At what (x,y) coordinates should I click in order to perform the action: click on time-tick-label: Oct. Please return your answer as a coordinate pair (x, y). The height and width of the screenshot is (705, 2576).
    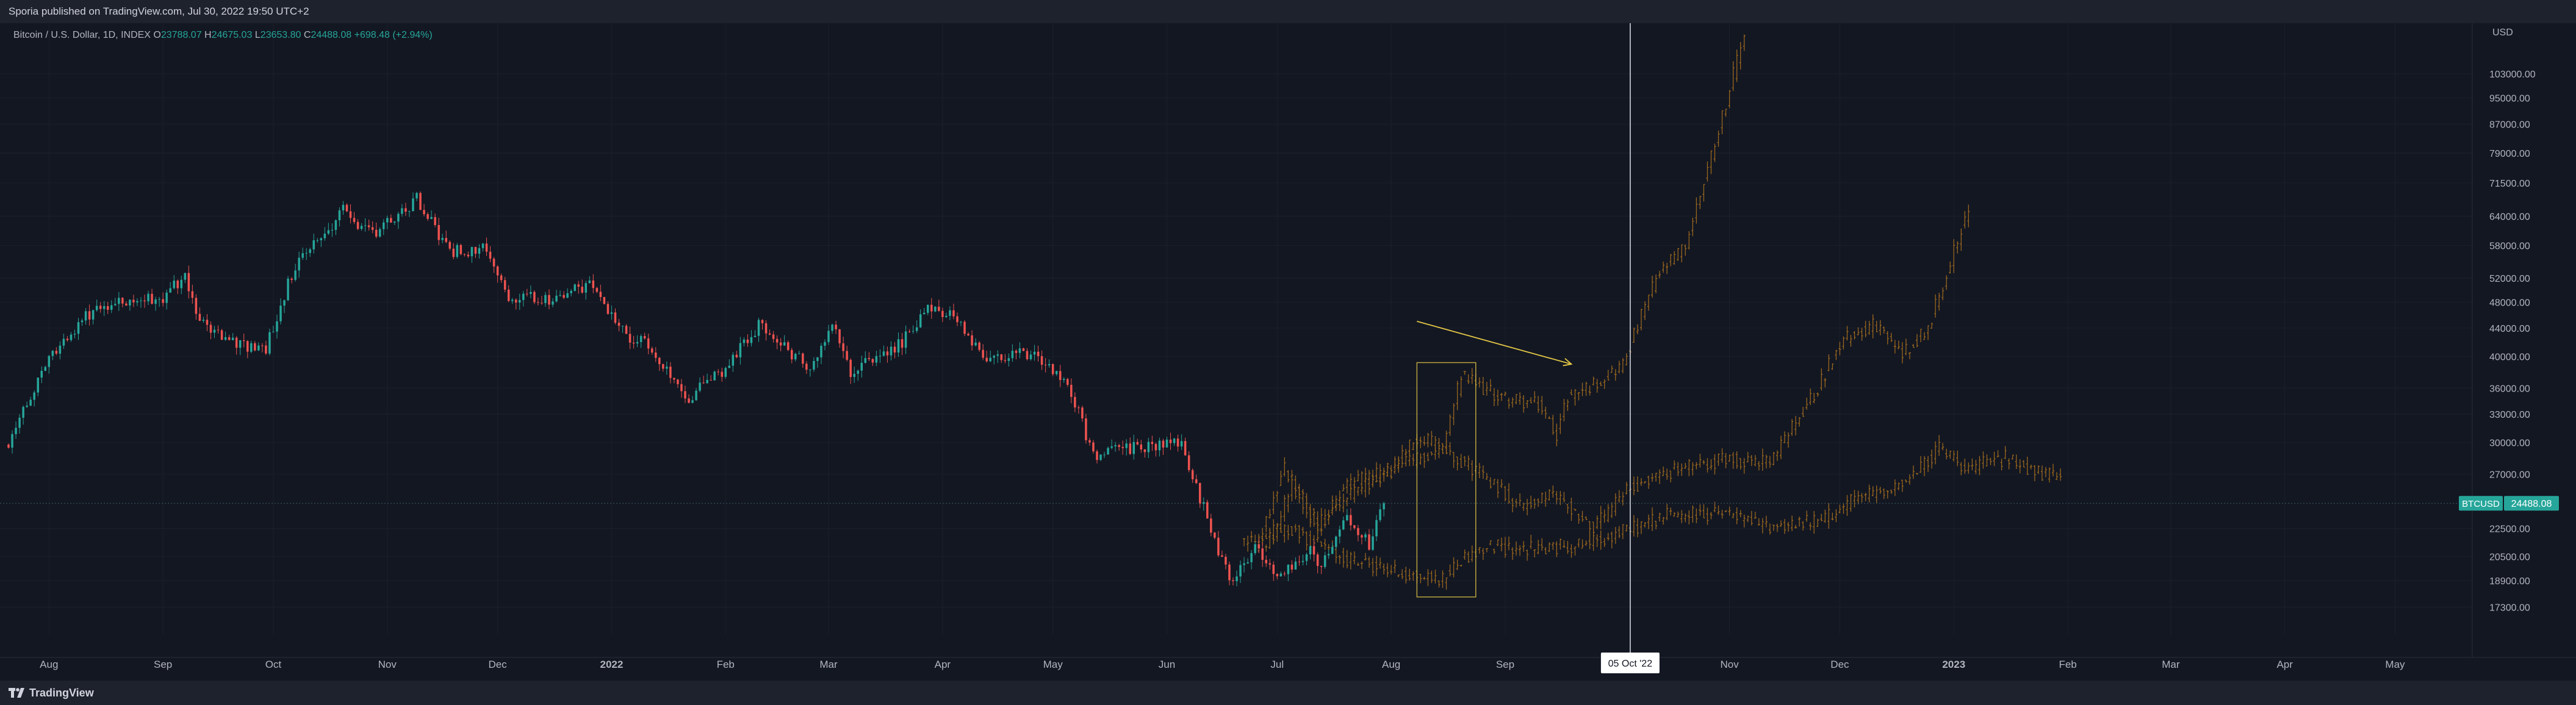
    Looking at the image, I should click on (273, 664).